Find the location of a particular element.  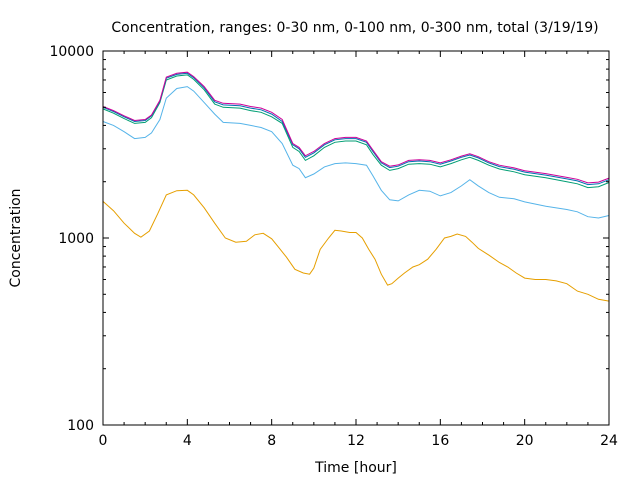

x-tick-label: 16 is located at coordinates (440, 441).